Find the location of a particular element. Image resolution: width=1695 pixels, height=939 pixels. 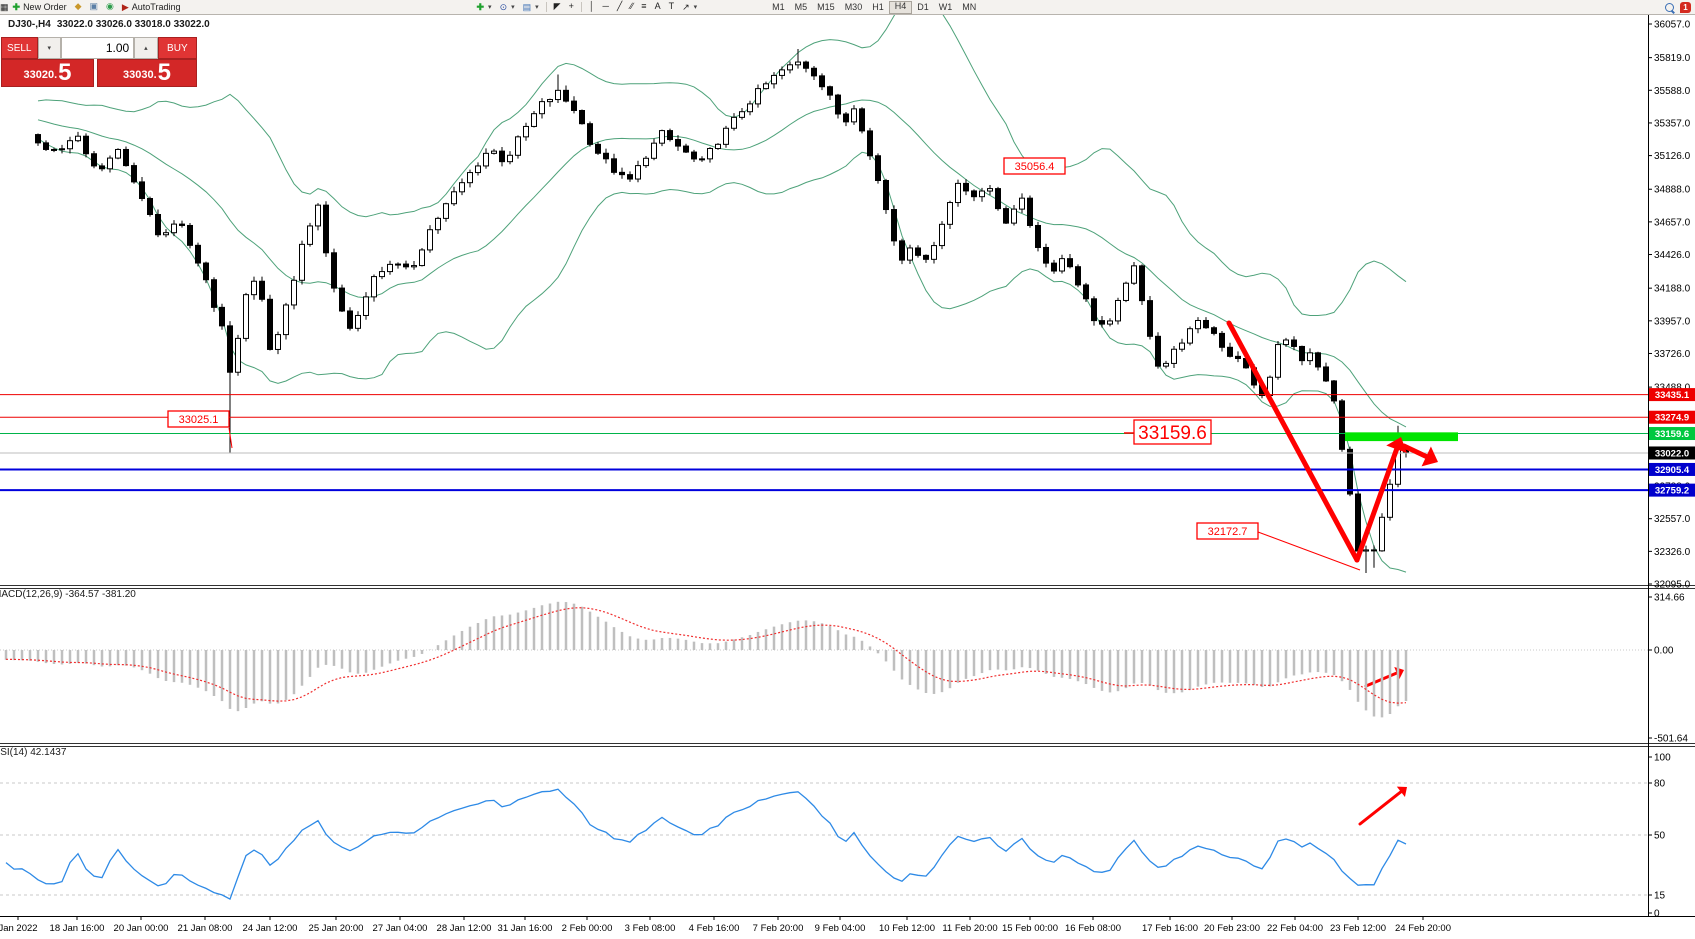

volume-decrease-button: ▾ is located at coordinates (49, 48).